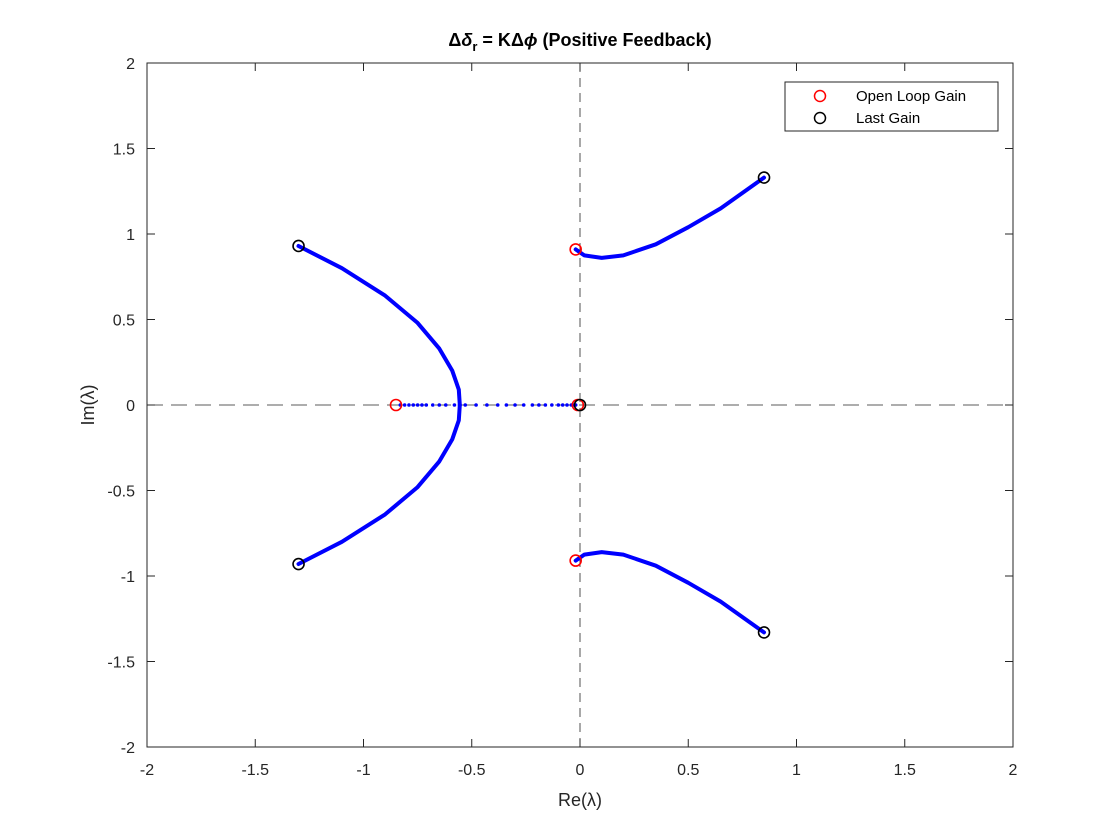 The image size is (1120, 840). I want to click on y-tick-label: 0.5, so click(124, 321).